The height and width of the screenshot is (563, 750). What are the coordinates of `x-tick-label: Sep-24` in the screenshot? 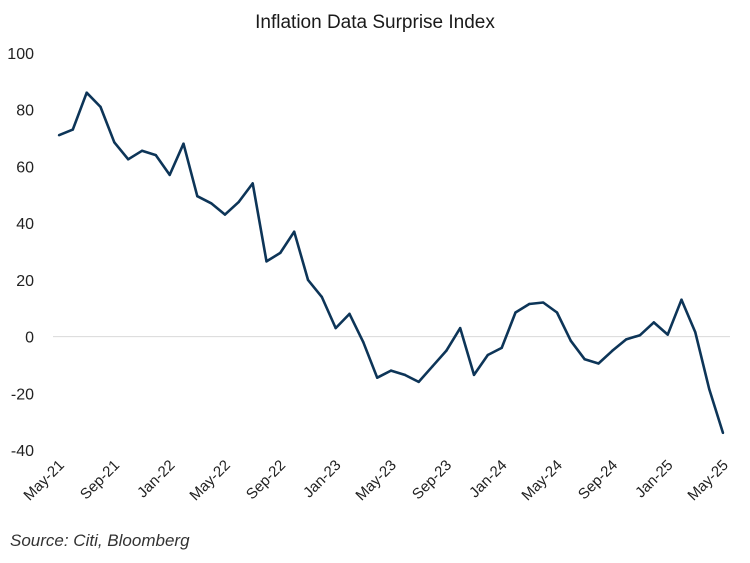 It's located at (598, 480).